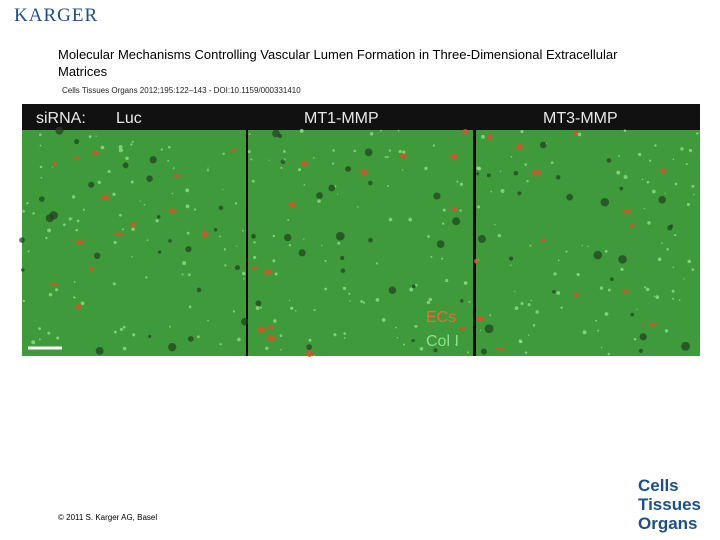  Describe the element at coordinates (670, 504) in the screenshot. I see `journal-word: Tissues` at that location.